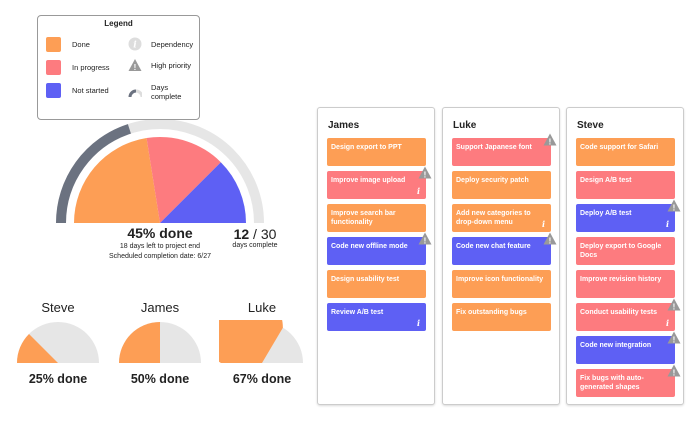  What do you see at coordinates (135, 92) in the screenshot?
I see `days-arc-icon` at bounding box center [135, 92].